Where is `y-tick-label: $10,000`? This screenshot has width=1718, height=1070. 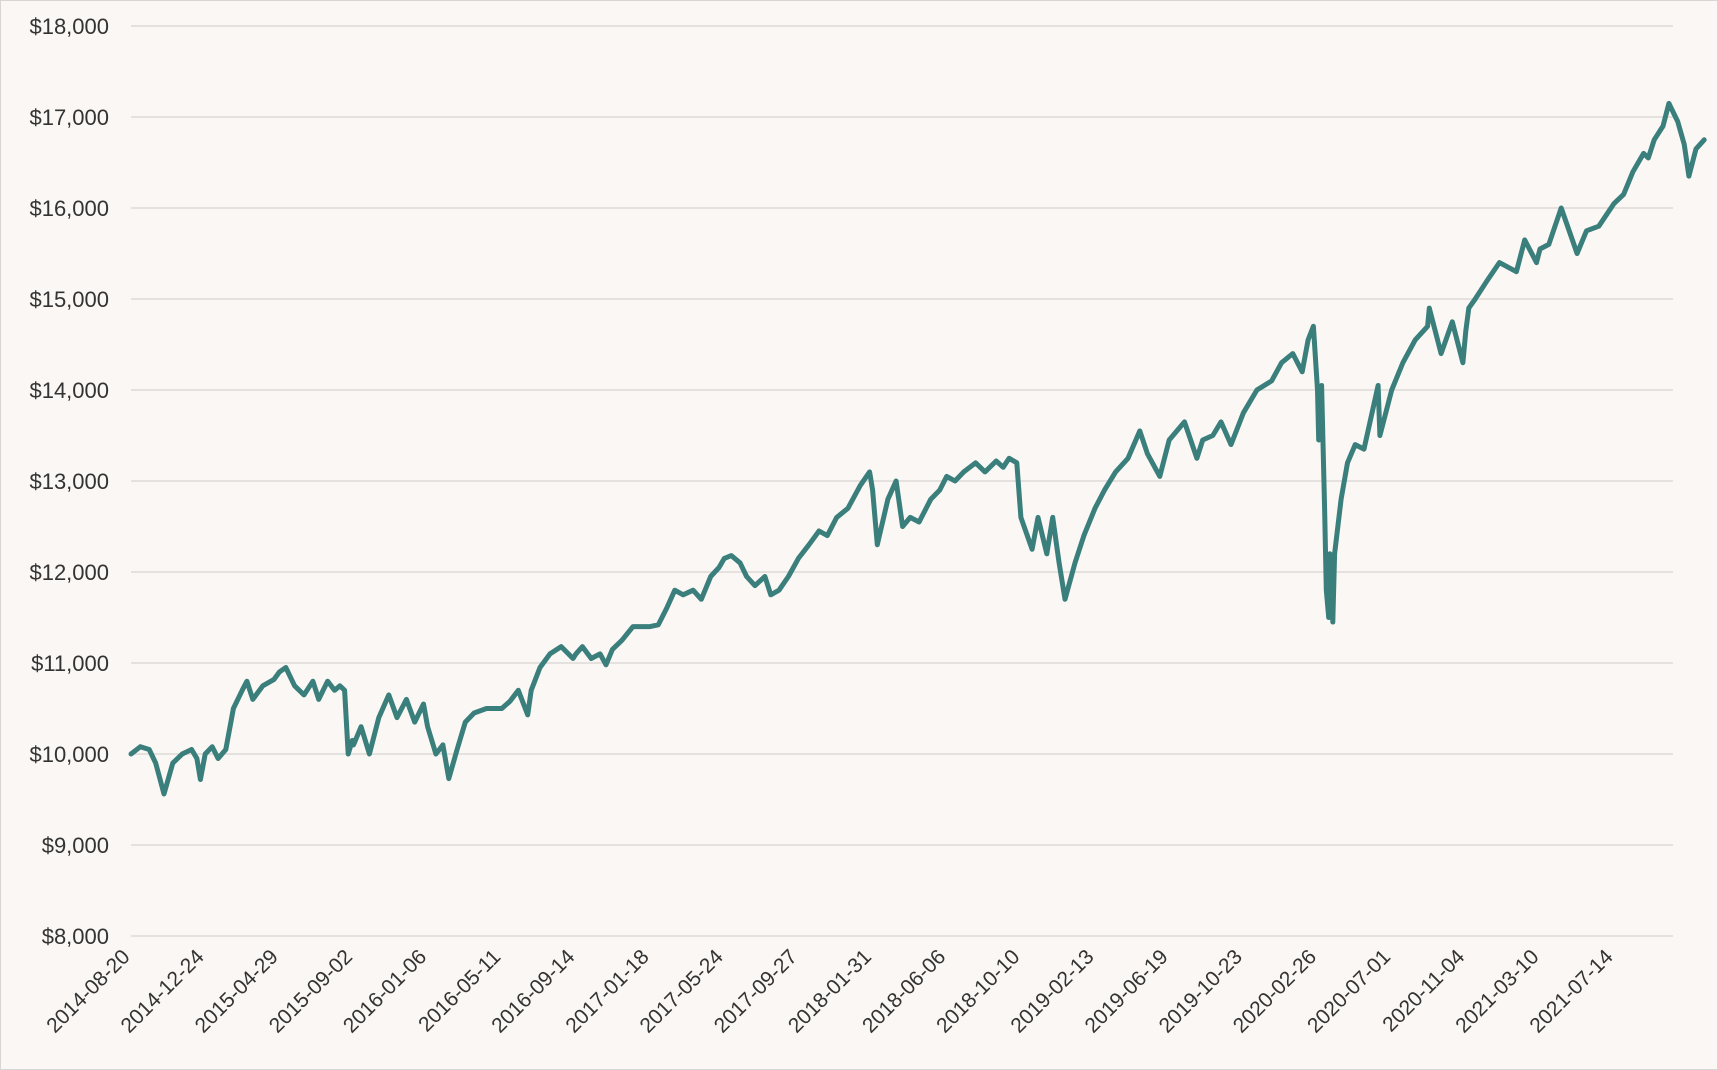
y-tick-label: $10,000 is located at coordinates (69, 754).